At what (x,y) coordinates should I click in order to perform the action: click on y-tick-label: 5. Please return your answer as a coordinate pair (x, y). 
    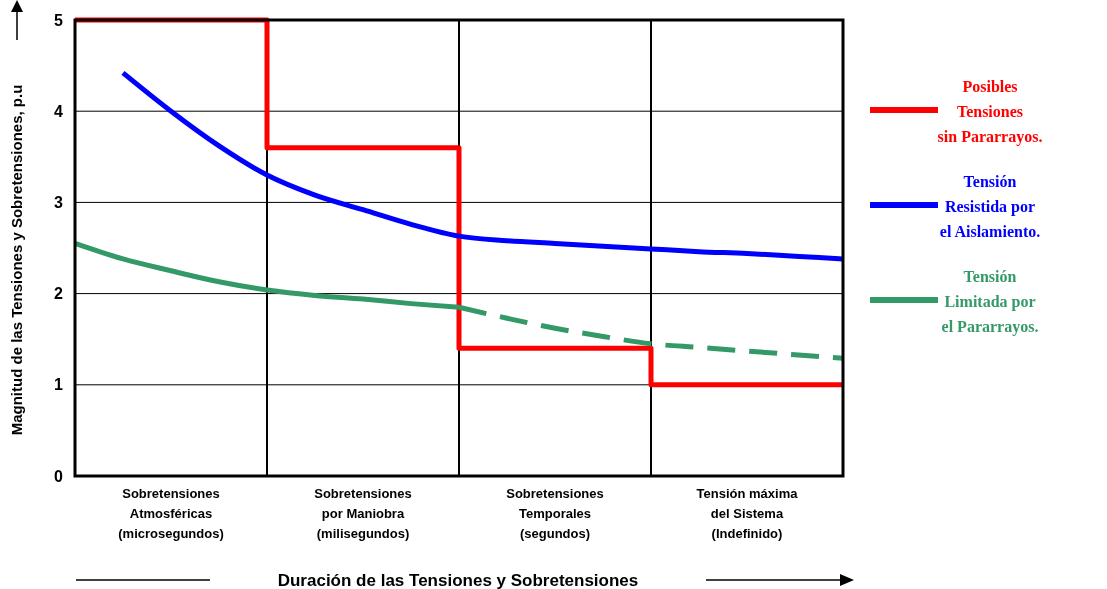
    Looking at the image, I should click on (59, 20).